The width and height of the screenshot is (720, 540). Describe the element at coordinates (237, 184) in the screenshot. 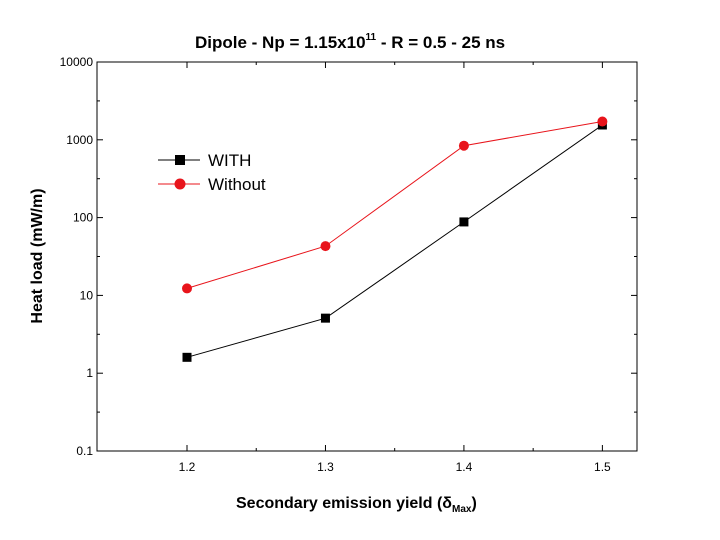

I see `legend-label-without: Without` at that location.